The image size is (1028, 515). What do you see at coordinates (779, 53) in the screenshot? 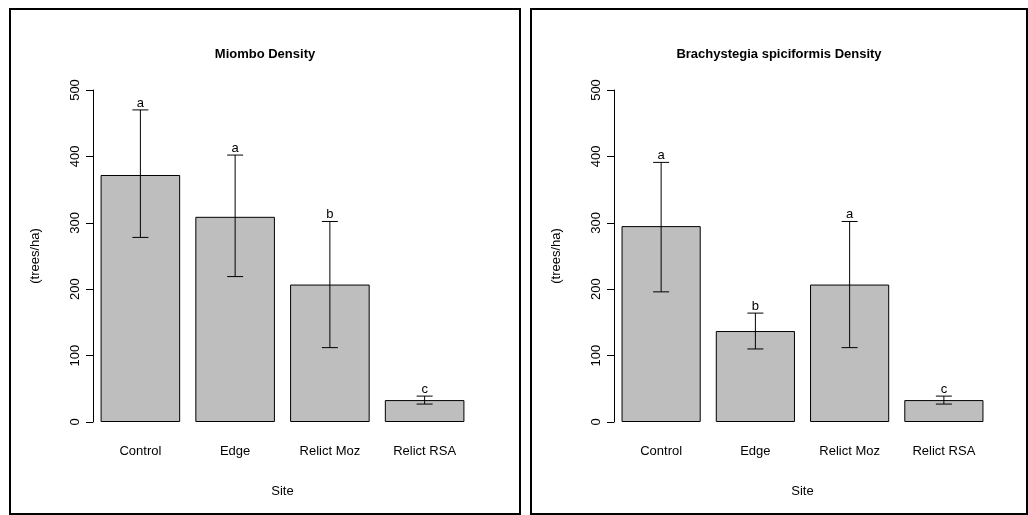
I see `chart-title: Brachystegia spiciformis Density` at bounding box center [779, 53].